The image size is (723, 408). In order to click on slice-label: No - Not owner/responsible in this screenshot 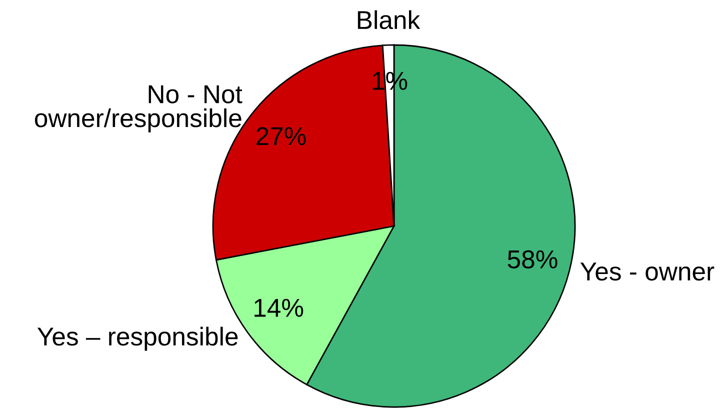, I will do `click(138, 108)`.